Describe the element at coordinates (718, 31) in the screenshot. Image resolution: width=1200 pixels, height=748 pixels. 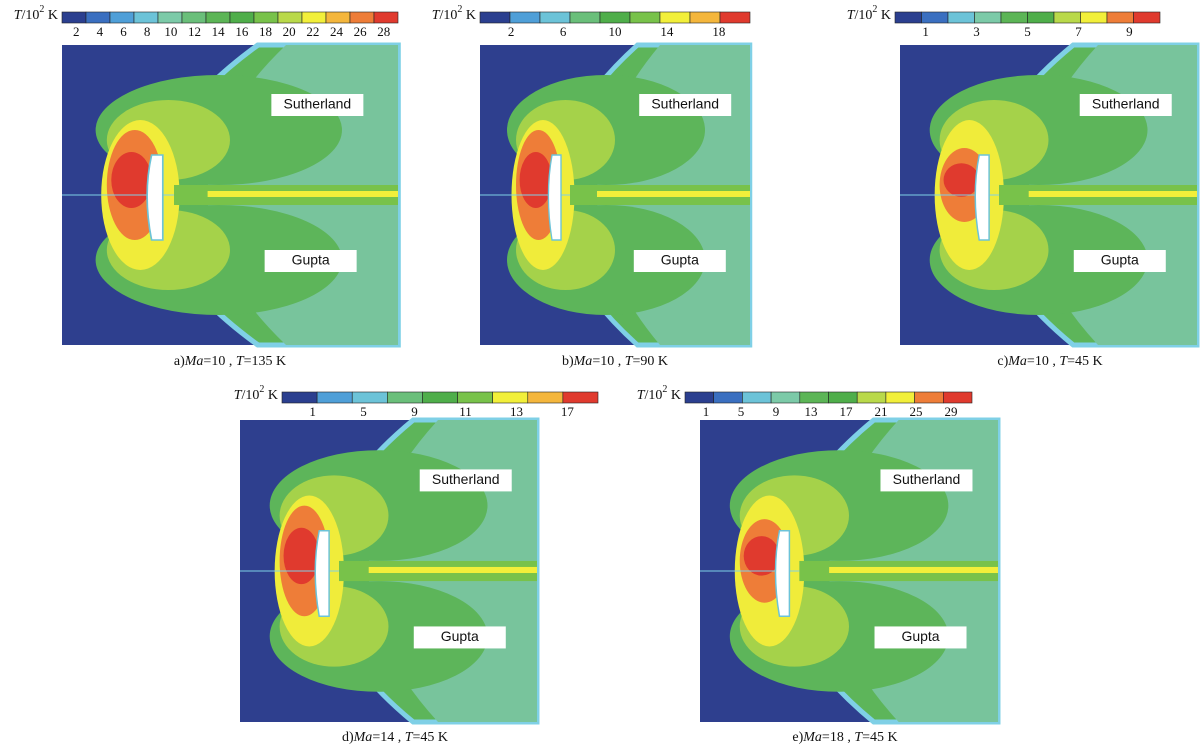
I see `colorbar-tick-label: 18` at that location.